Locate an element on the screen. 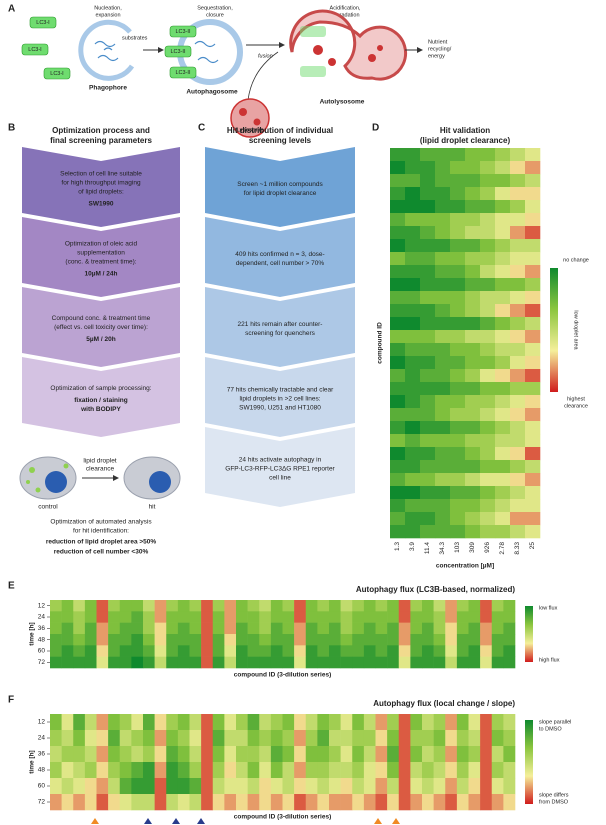 The width and height of the screenshot is (606, 825). step-result: 10µM / 24h is located at coordinates (100, 274).